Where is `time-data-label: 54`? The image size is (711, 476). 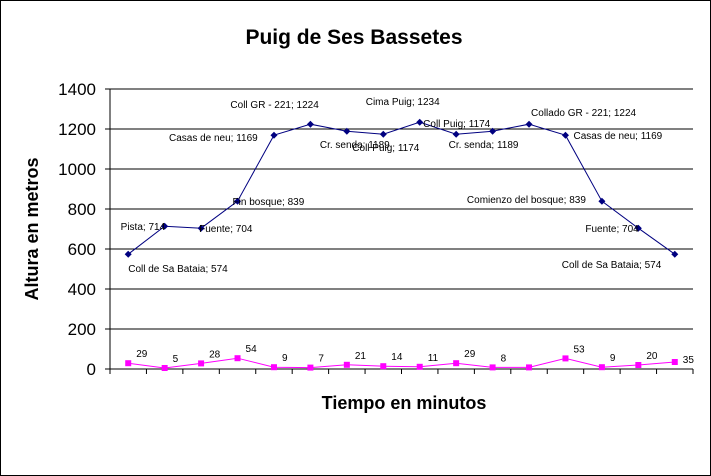
time-data-label: 54 is located at coordinates (252, 349).